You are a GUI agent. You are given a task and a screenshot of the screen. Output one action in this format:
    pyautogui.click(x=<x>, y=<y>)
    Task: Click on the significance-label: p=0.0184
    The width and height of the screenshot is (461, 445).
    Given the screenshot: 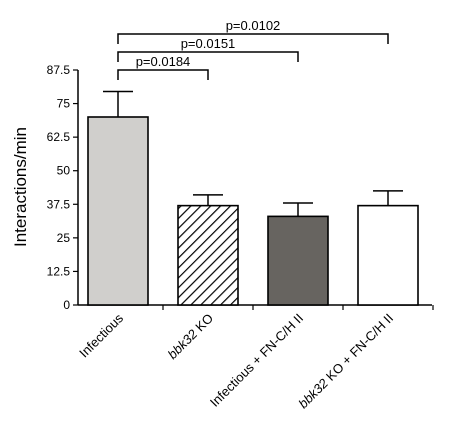 What is the action you would take?
    pyautogui.click(x=163, y=61)
    